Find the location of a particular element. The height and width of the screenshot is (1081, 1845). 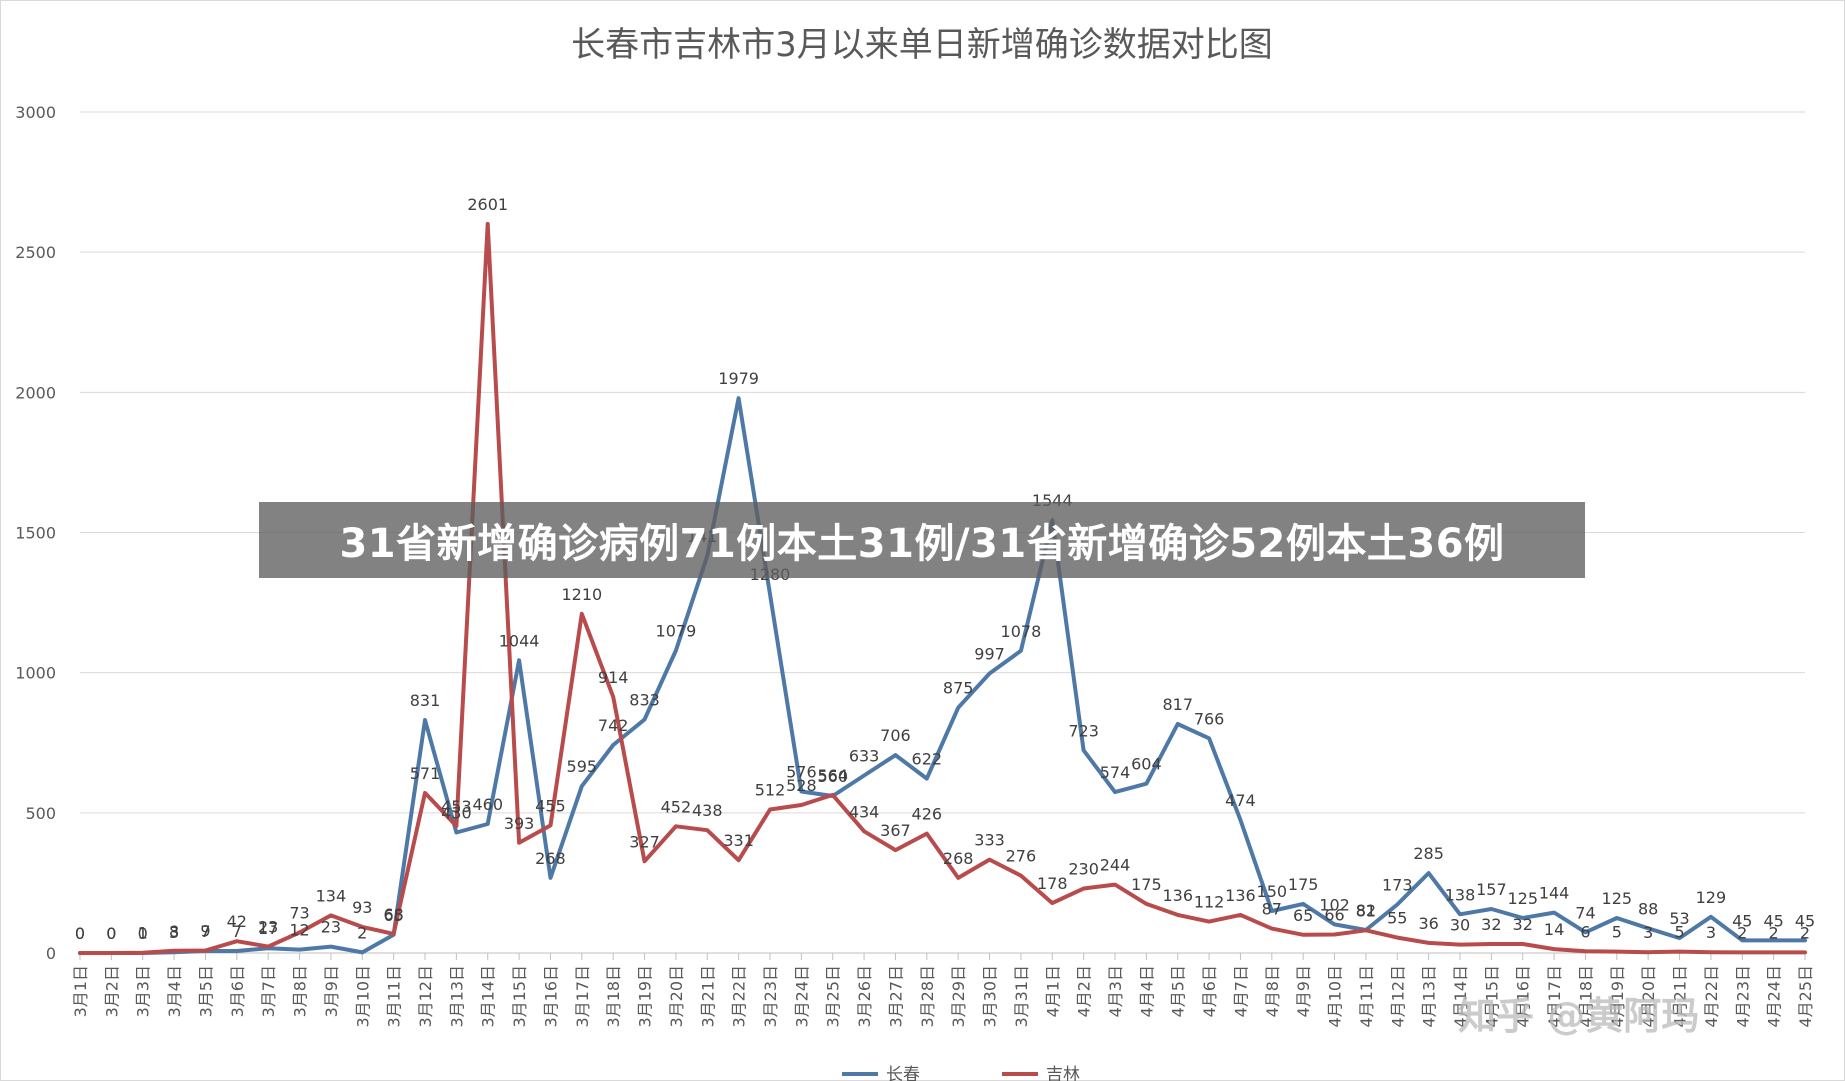

x-tick-label: 3月27日 is located at coordinates (895, 996).